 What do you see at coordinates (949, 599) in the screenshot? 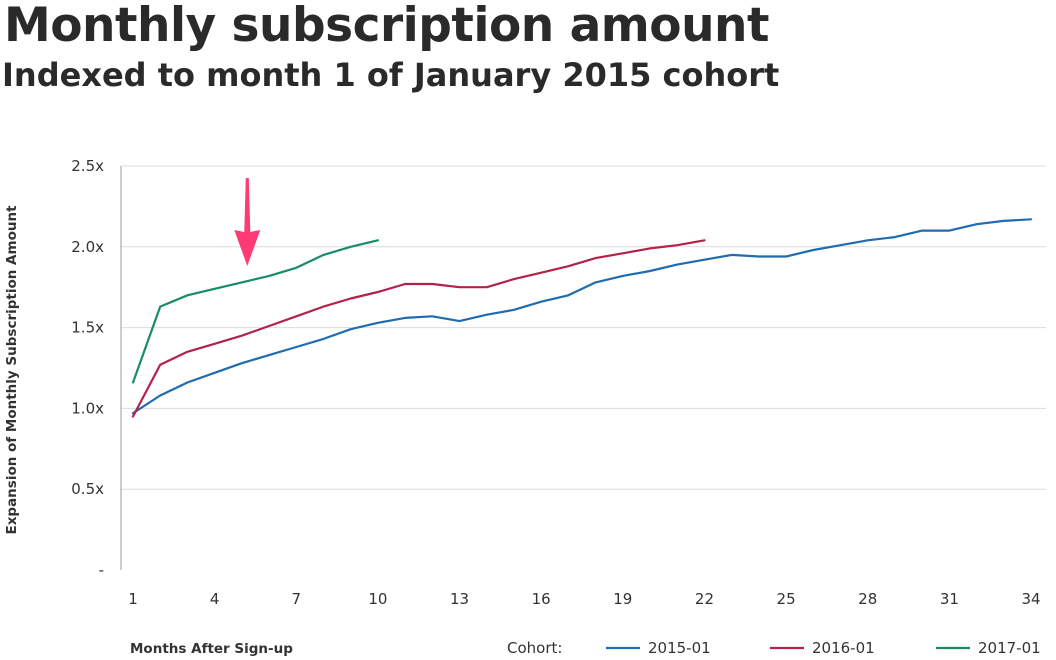
I see `x-tick-label: 31` at bounding box center [949, 599].